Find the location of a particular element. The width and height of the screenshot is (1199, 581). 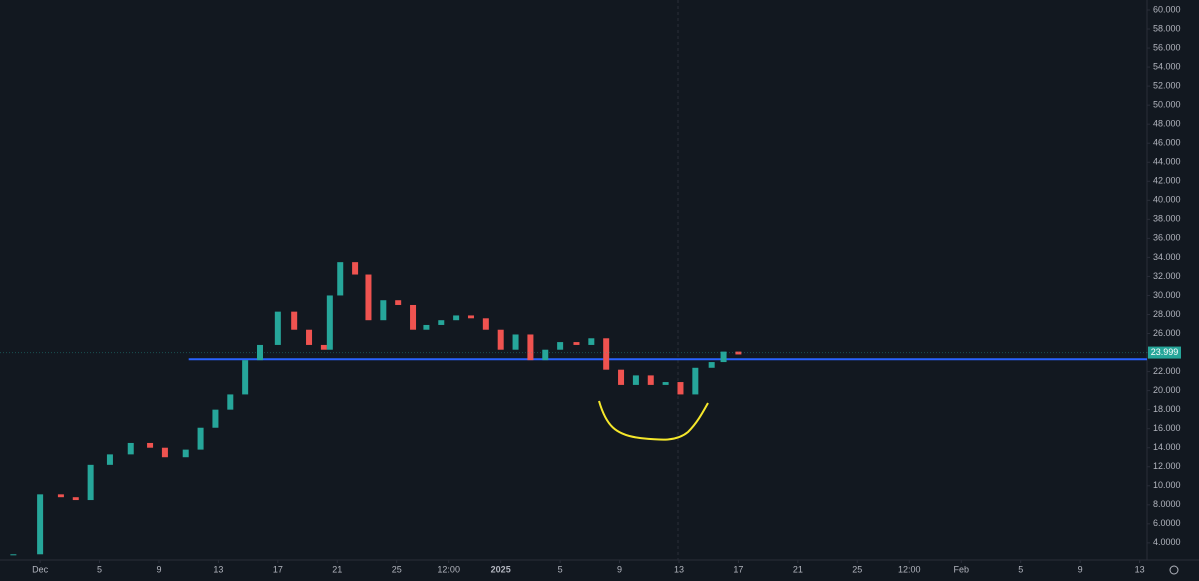

y-tick-label: 48.000 is located at coordinates (1167, 124).